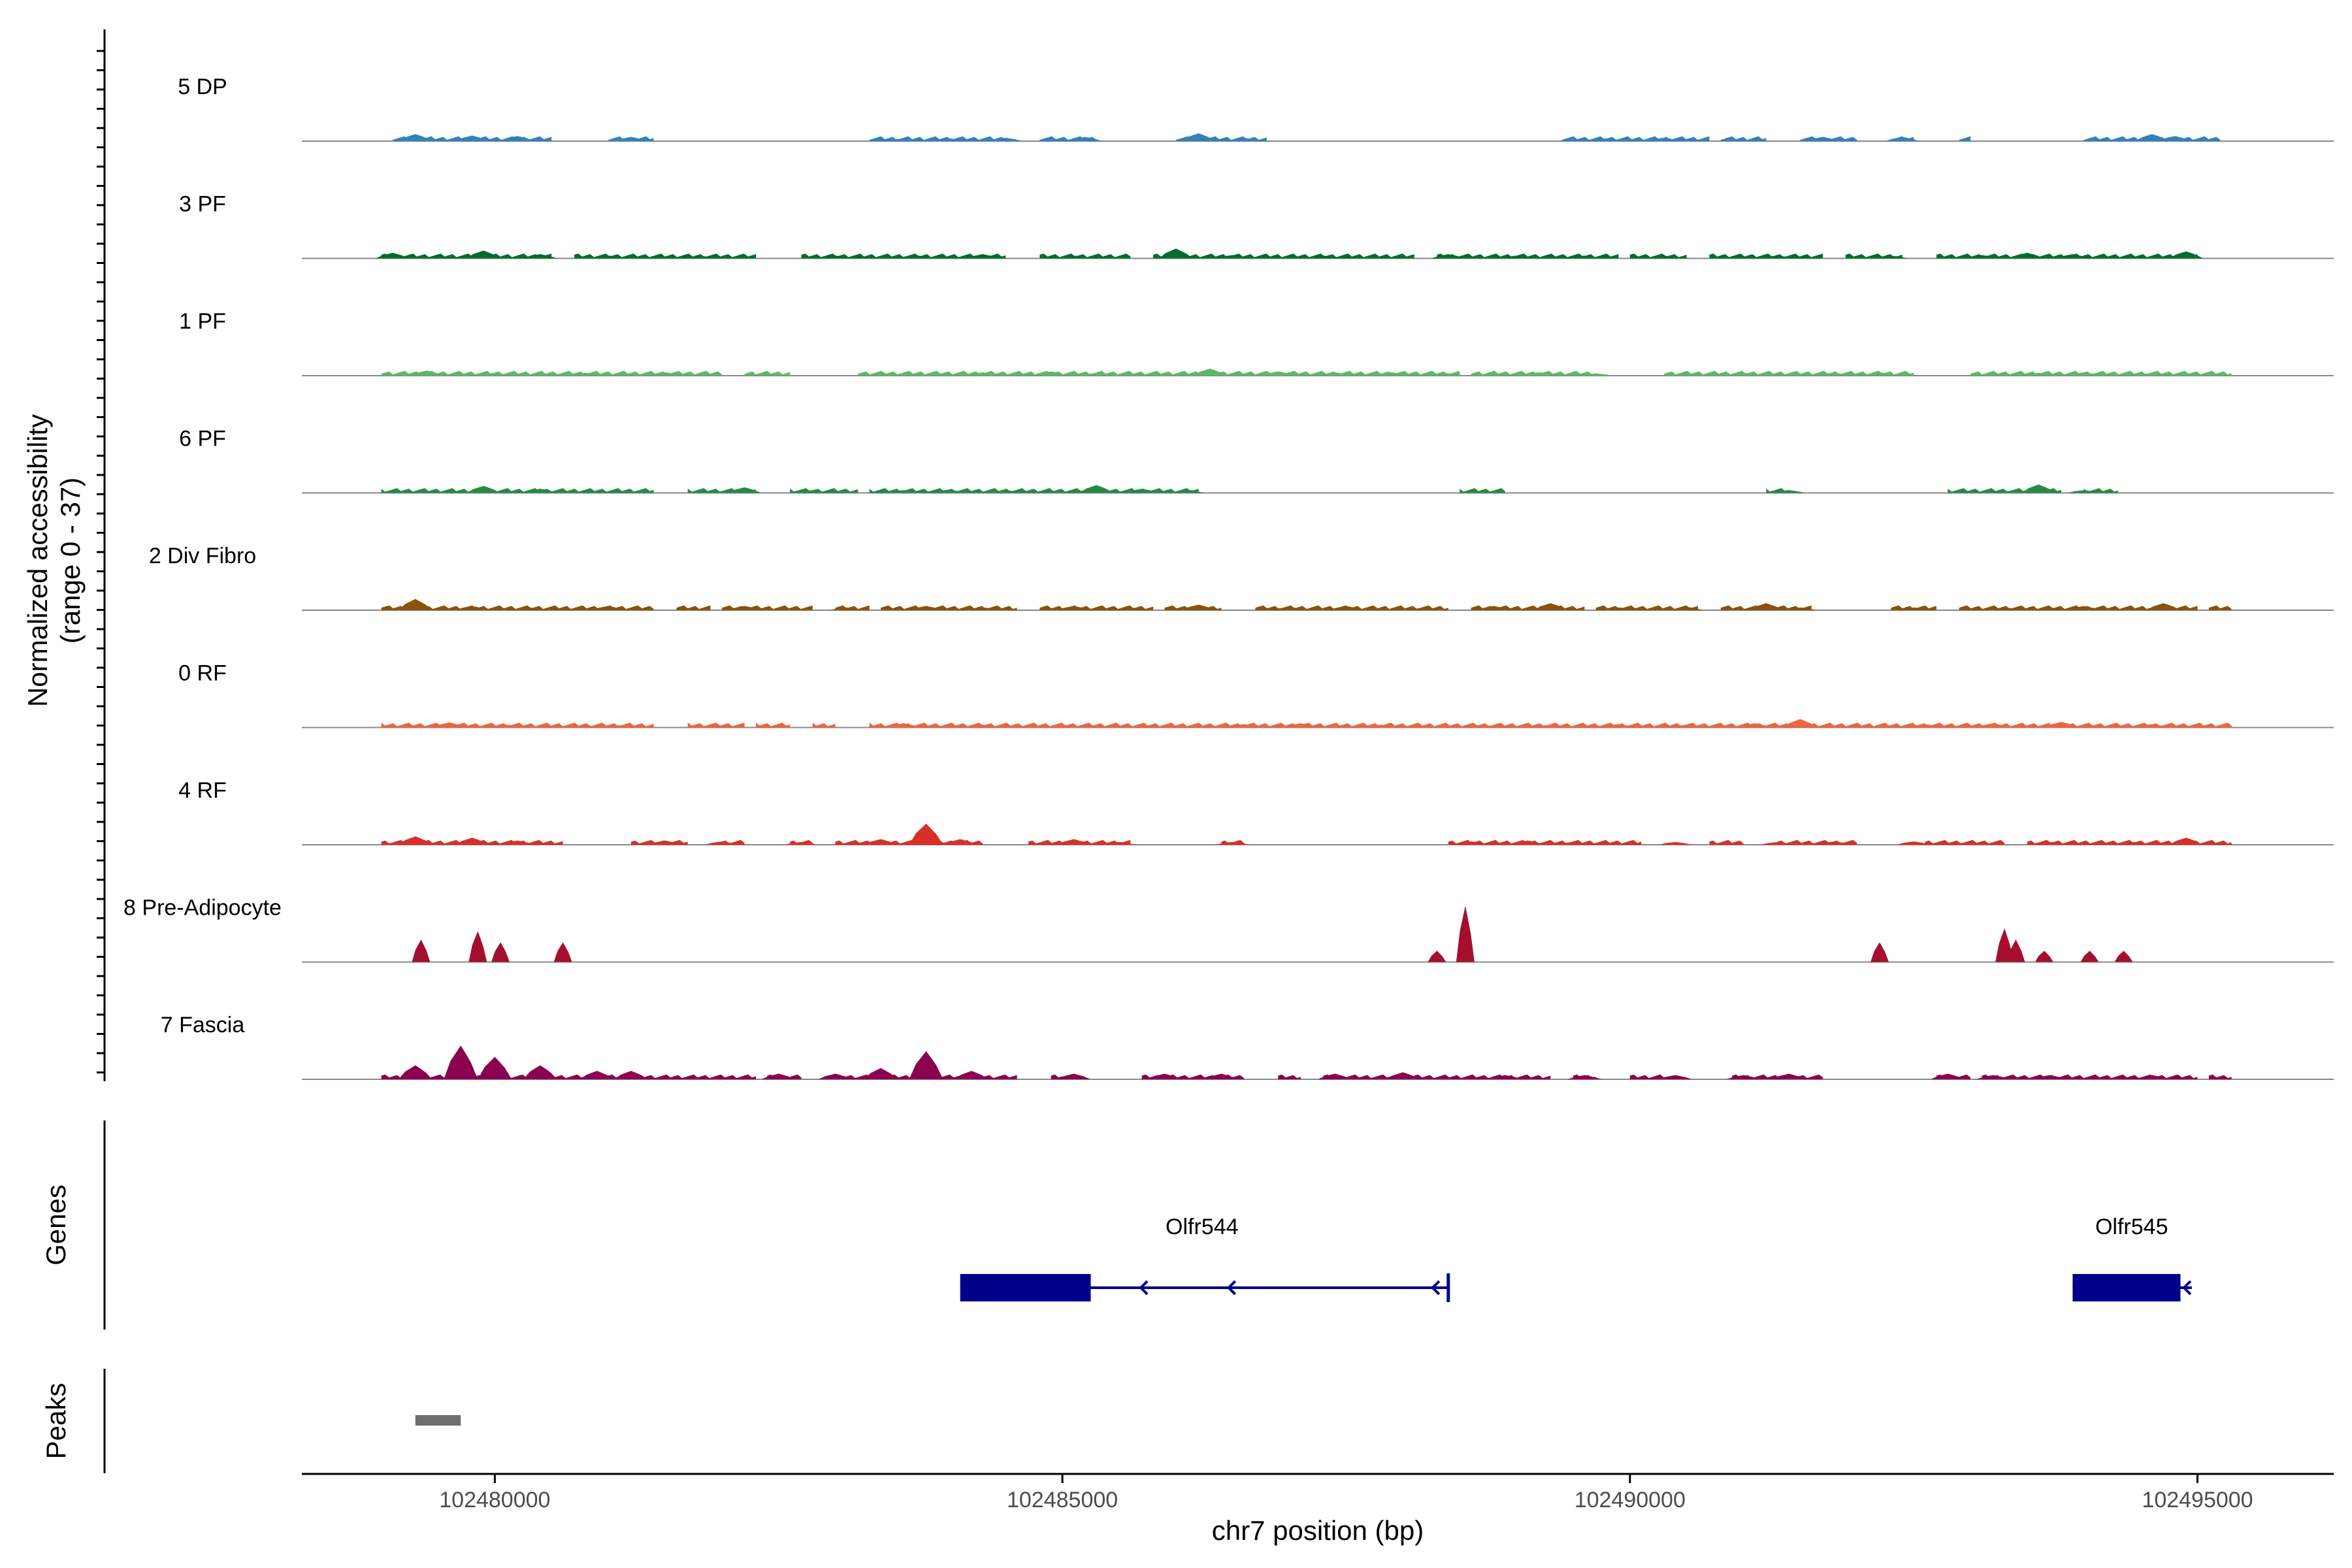  I want to click on peak-region, so click(438, 1420).